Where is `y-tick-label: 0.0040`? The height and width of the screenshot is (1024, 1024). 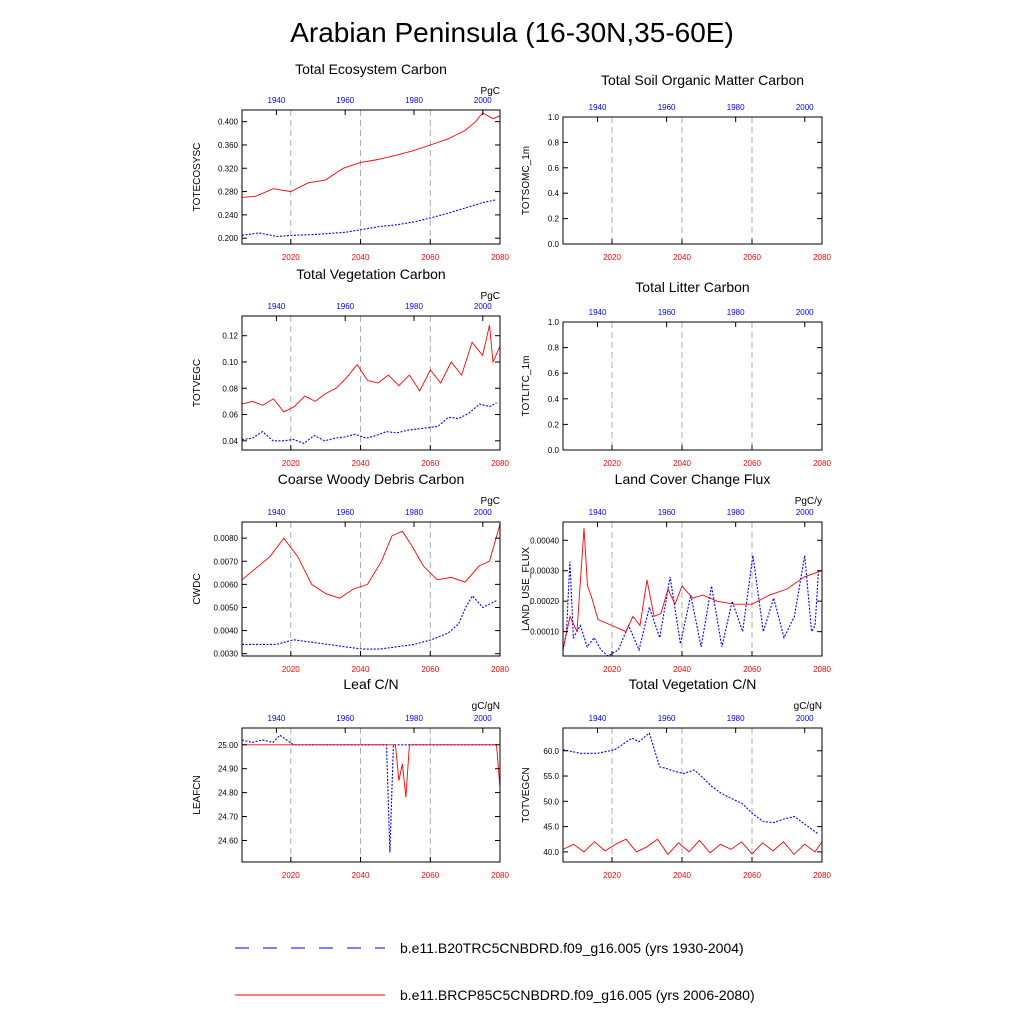 y-tick-label: 0.0040 is located at coordinates (226, 631).